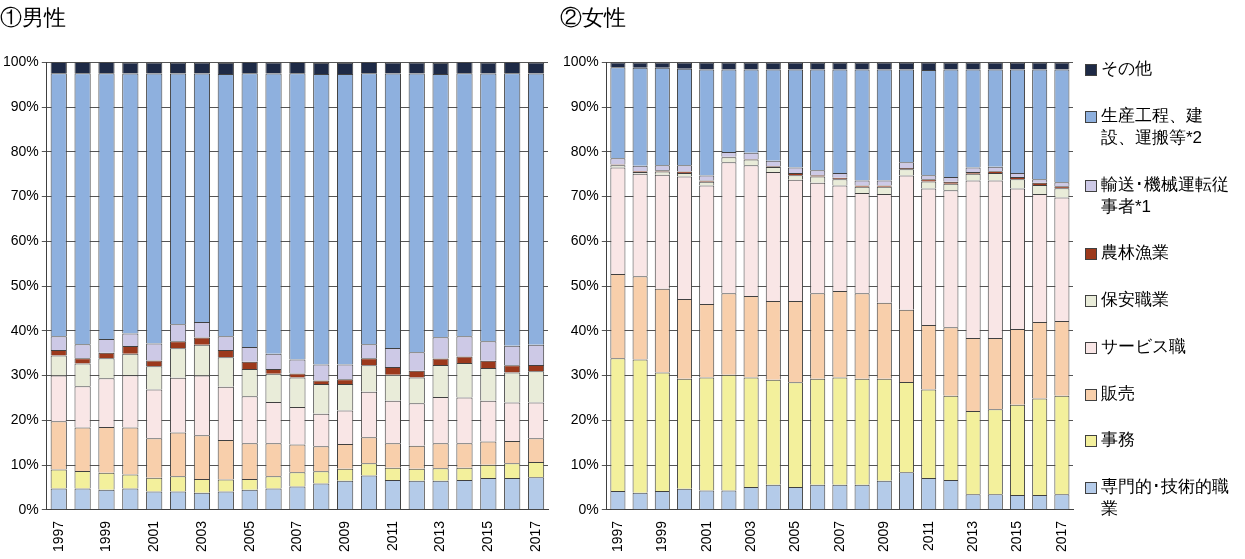  What do you see at coordinates (1135, 253) in the screenshot?
I see `legend-label: 農林漁業` at bounding box center [1135, 253].